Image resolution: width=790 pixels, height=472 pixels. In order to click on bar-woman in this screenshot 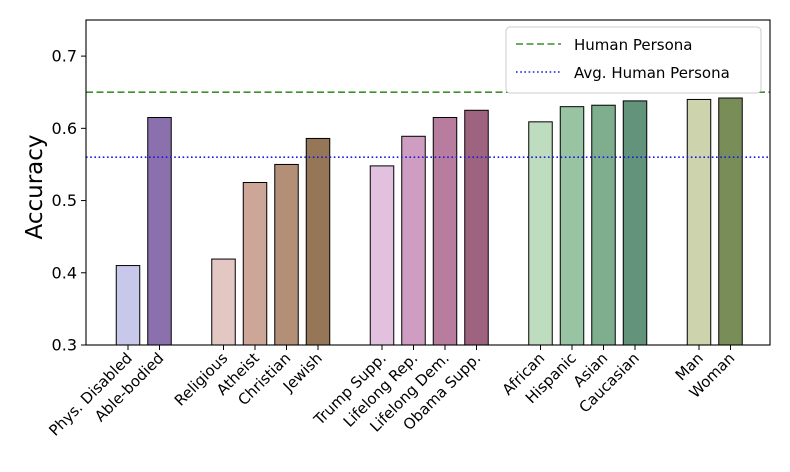, I will do `click(730, 221)`.